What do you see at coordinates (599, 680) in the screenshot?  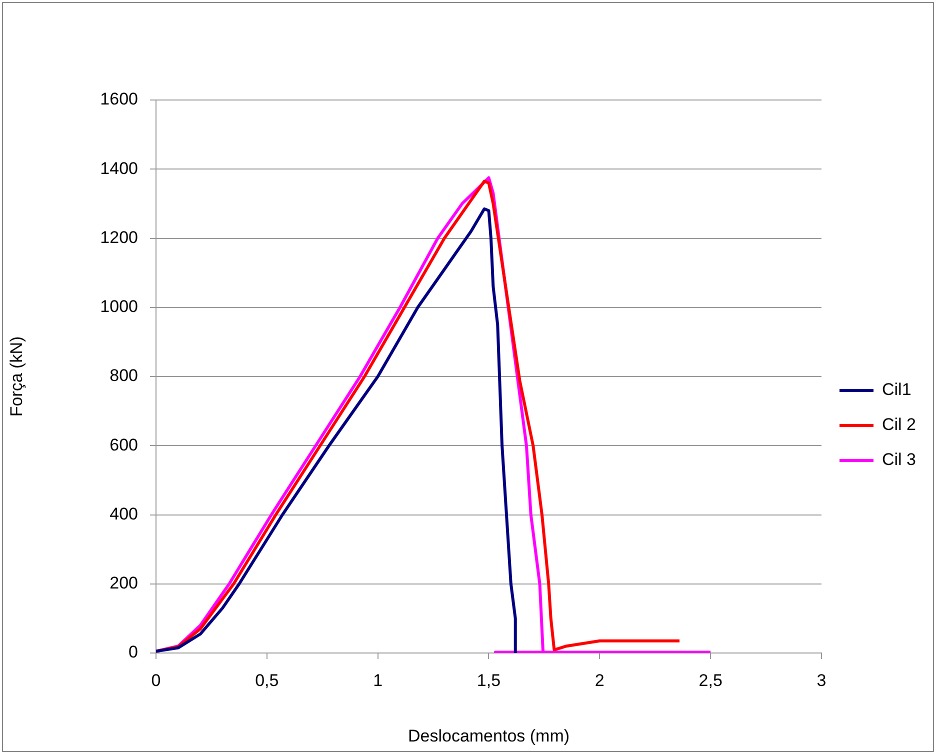 I see `x-tick-label: 2` at bounding box center [599, 680].